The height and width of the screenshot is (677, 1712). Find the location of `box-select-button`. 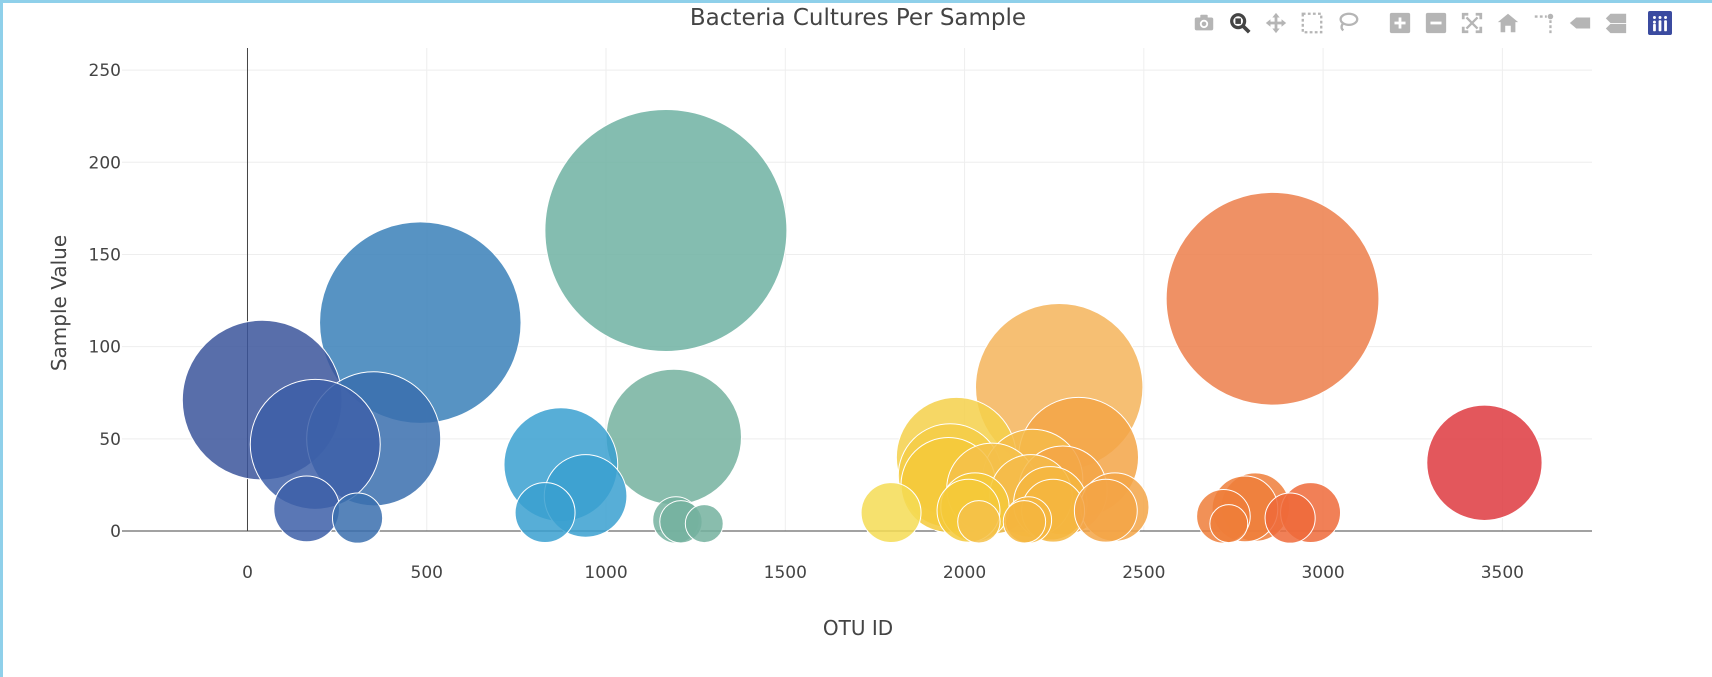

box-select-button is located at coordinates (1312, 23).